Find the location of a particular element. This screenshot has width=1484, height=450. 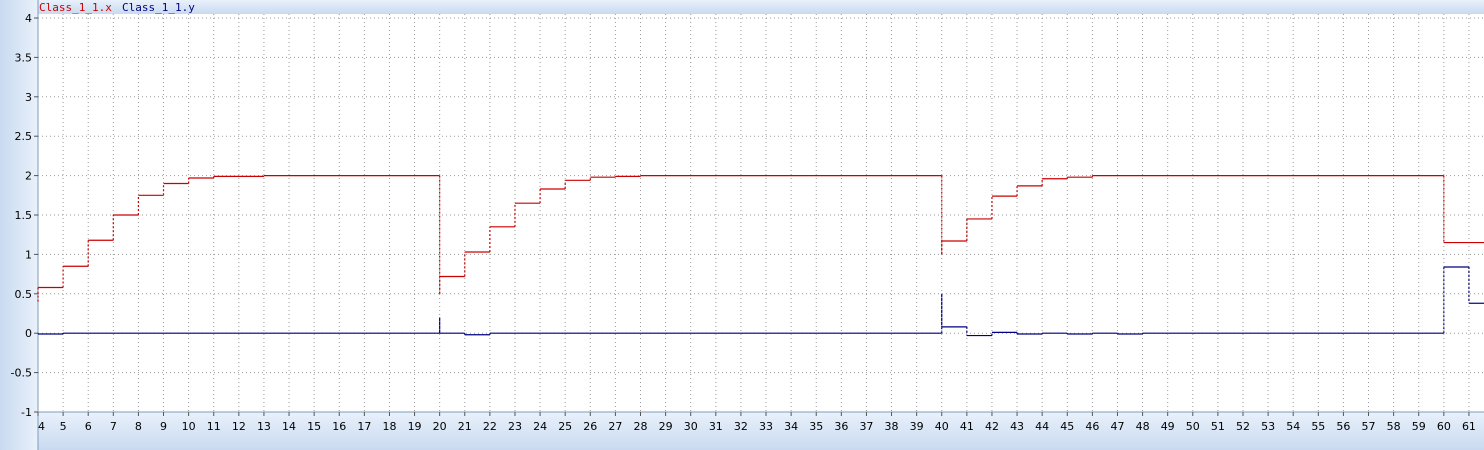

x-tick-label: 6 is located at coordinates (88, 426).